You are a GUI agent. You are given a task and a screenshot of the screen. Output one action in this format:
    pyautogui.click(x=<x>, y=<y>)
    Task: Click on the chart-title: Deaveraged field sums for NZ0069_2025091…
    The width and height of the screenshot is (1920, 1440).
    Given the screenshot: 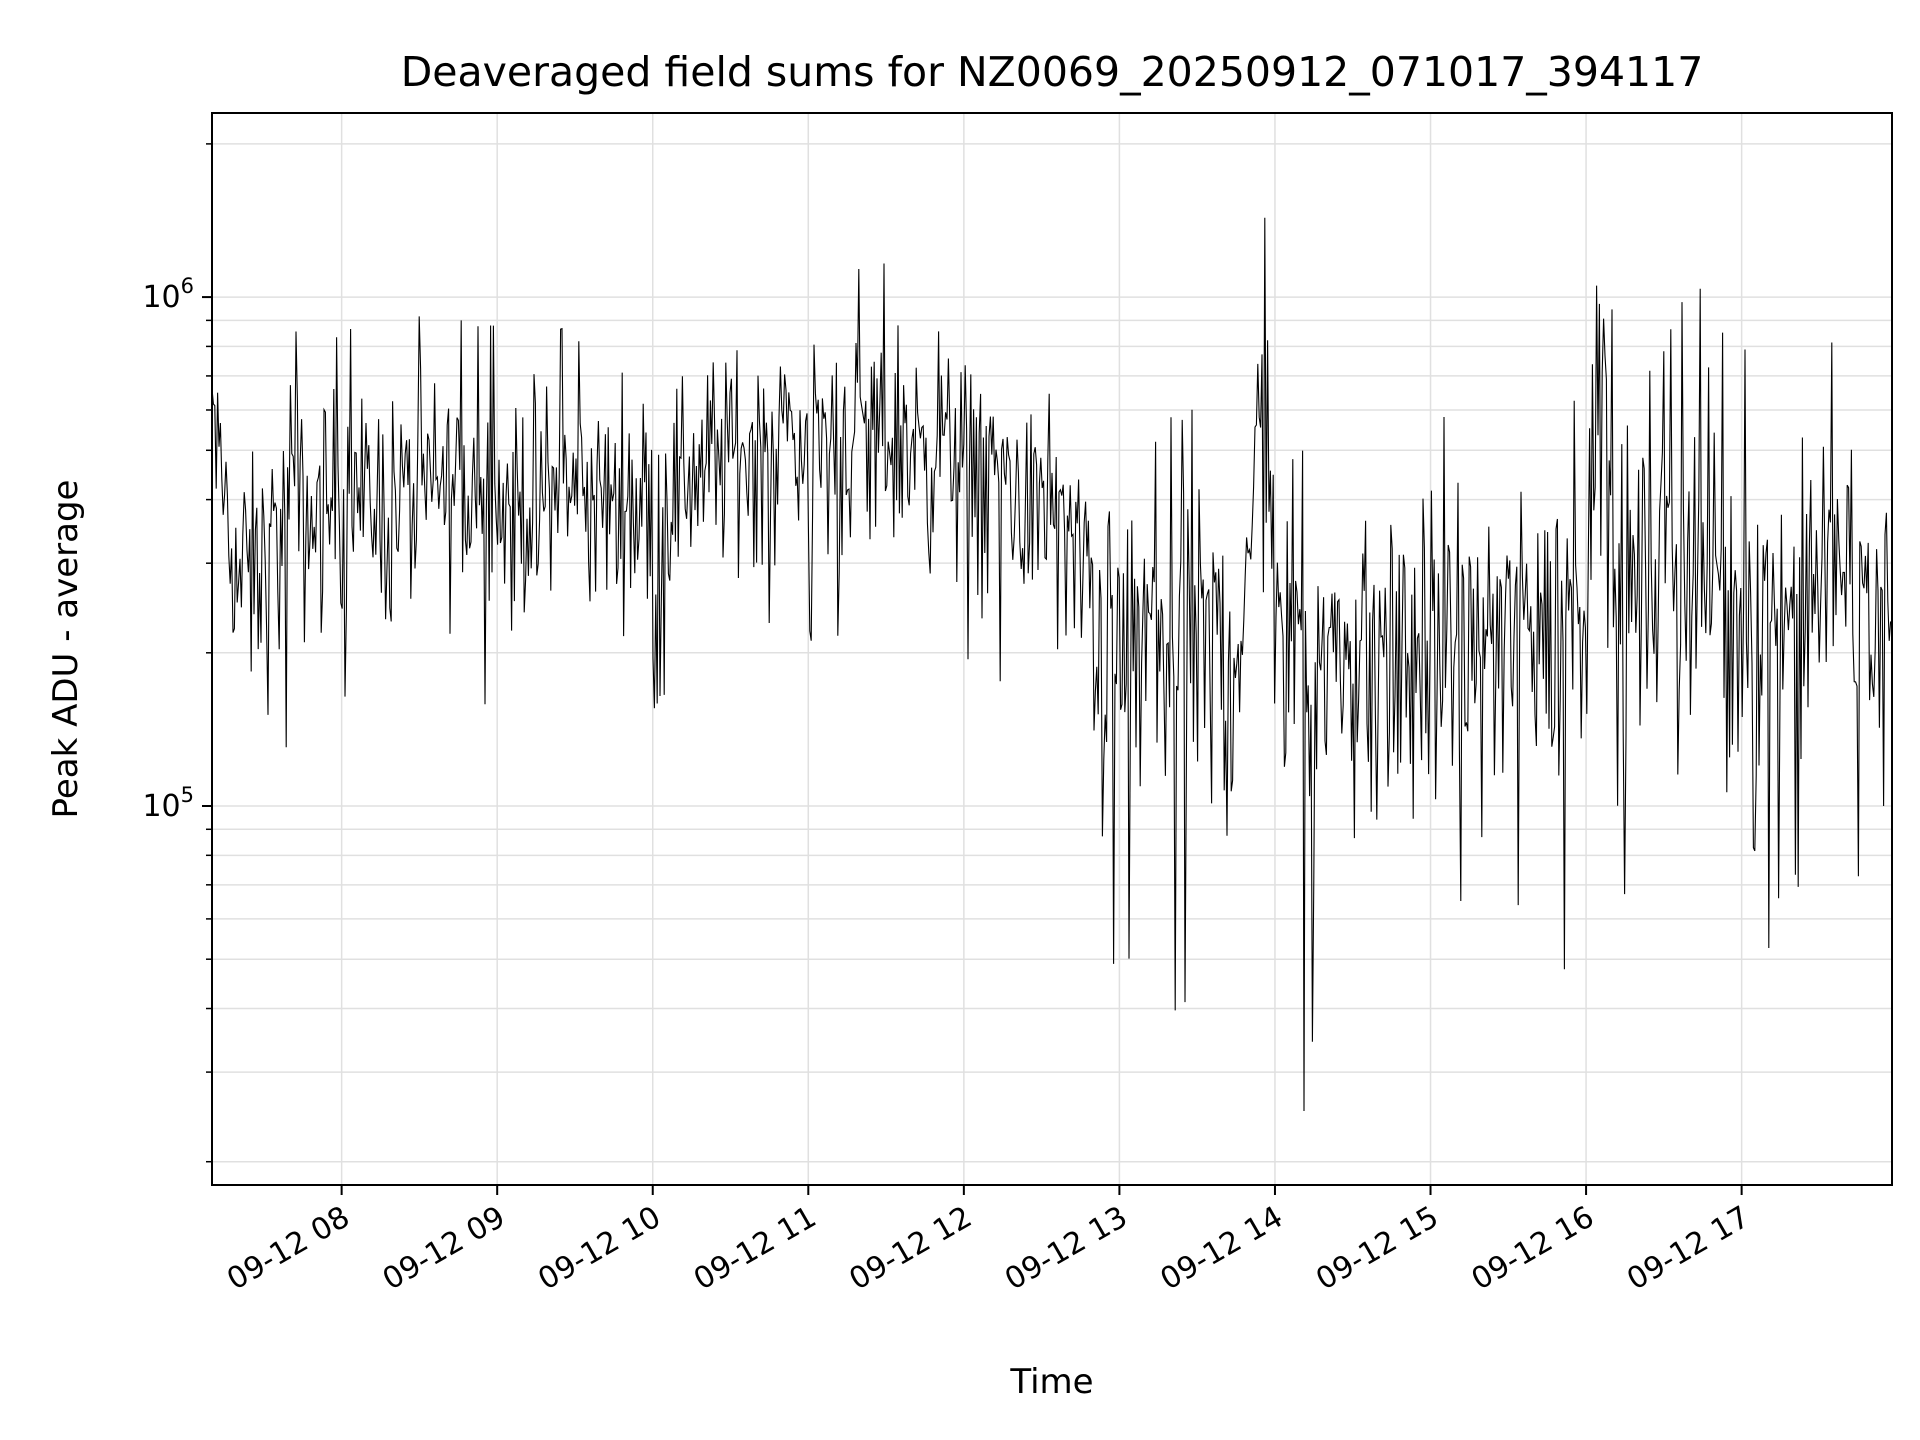 What is the action you would take?
    pyautogui.click(x=1052, y=72)
    